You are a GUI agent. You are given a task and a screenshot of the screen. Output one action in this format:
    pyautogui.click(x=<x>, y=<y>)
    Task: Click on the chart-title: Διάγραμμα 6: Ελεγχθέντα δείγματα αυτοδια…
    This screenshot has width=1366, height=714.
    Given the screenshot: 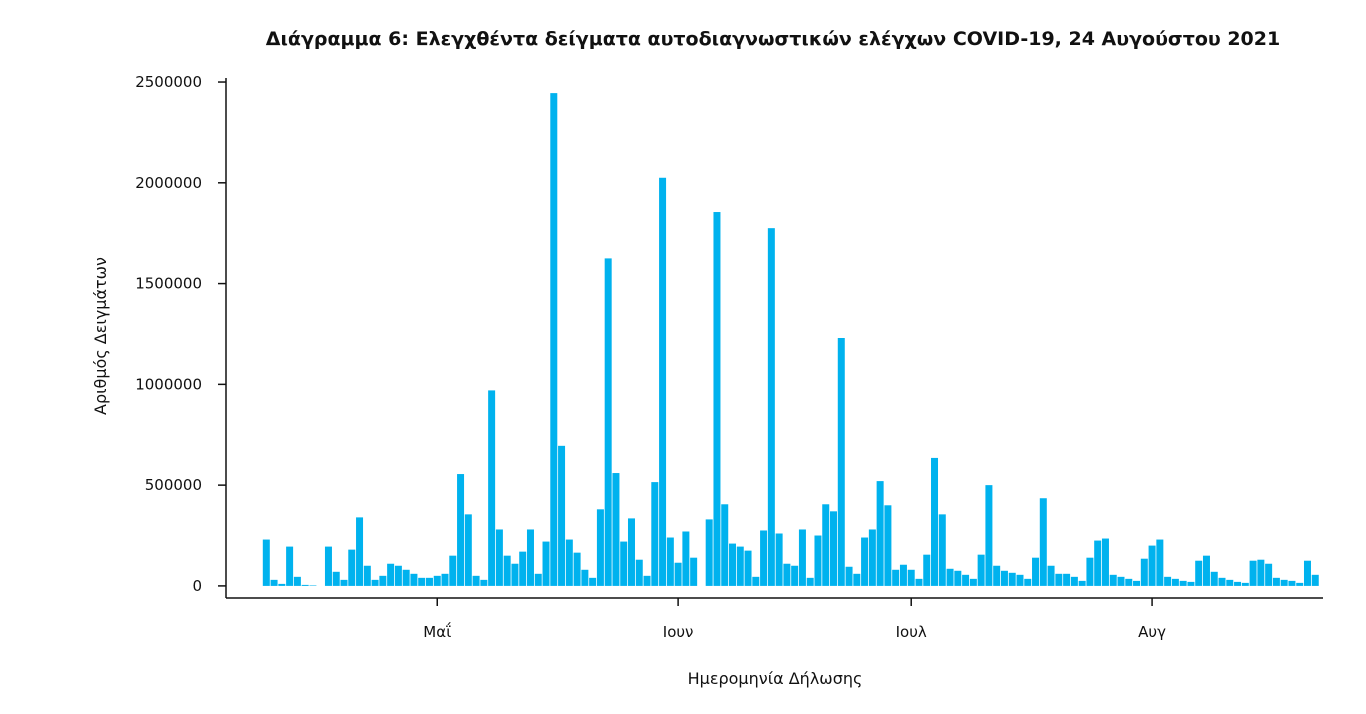 What is the action you would take?
    pyautogui.click(x=773, y=39)
    